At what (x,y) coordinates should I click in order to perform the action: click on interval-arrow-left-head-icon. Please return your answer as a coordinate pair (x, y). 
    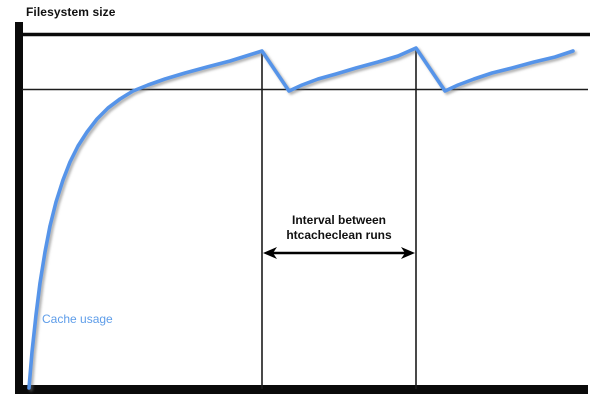
    Looking at the image, I should click on (270, 253).